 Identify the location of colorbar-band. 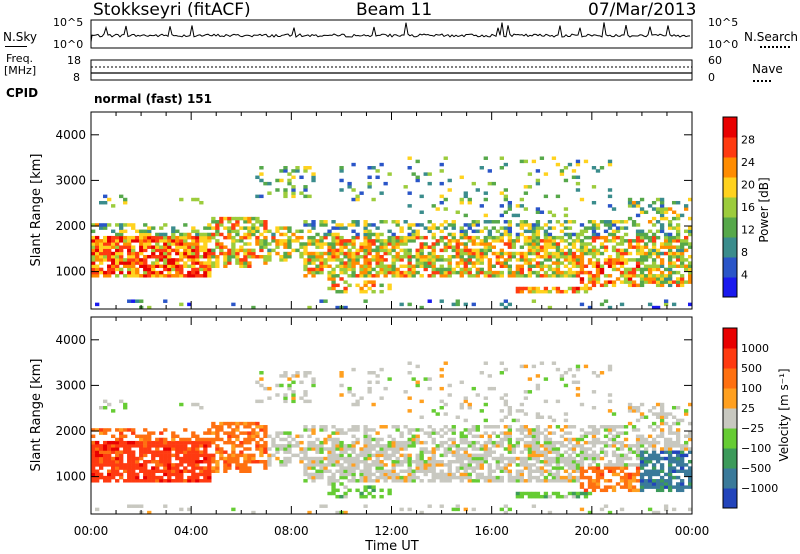
(730, 247).